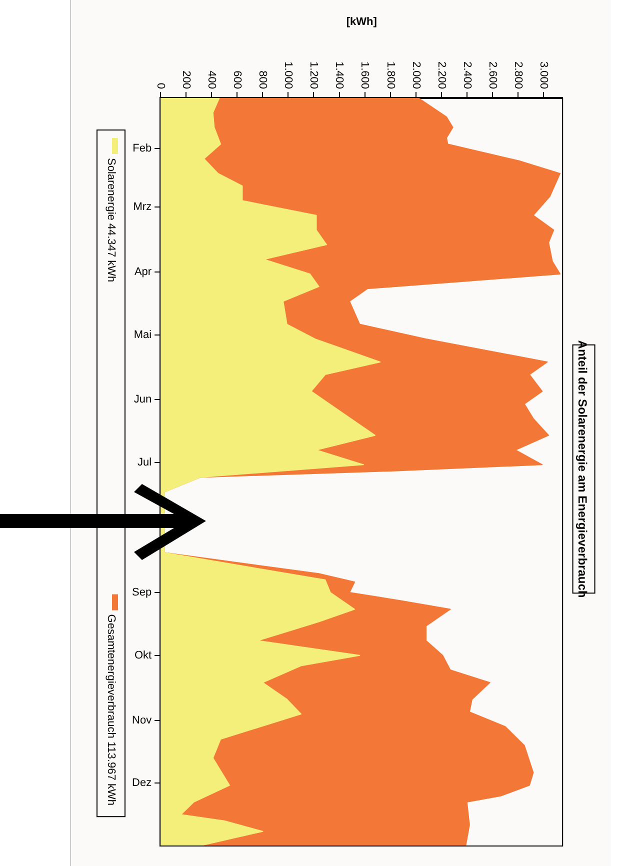 Image resolution: width=617 pixels, height=866 pixels. Describe the element at coordinates (186, 79) in the screenshot. I see `x-tick-label: 200` at that location.